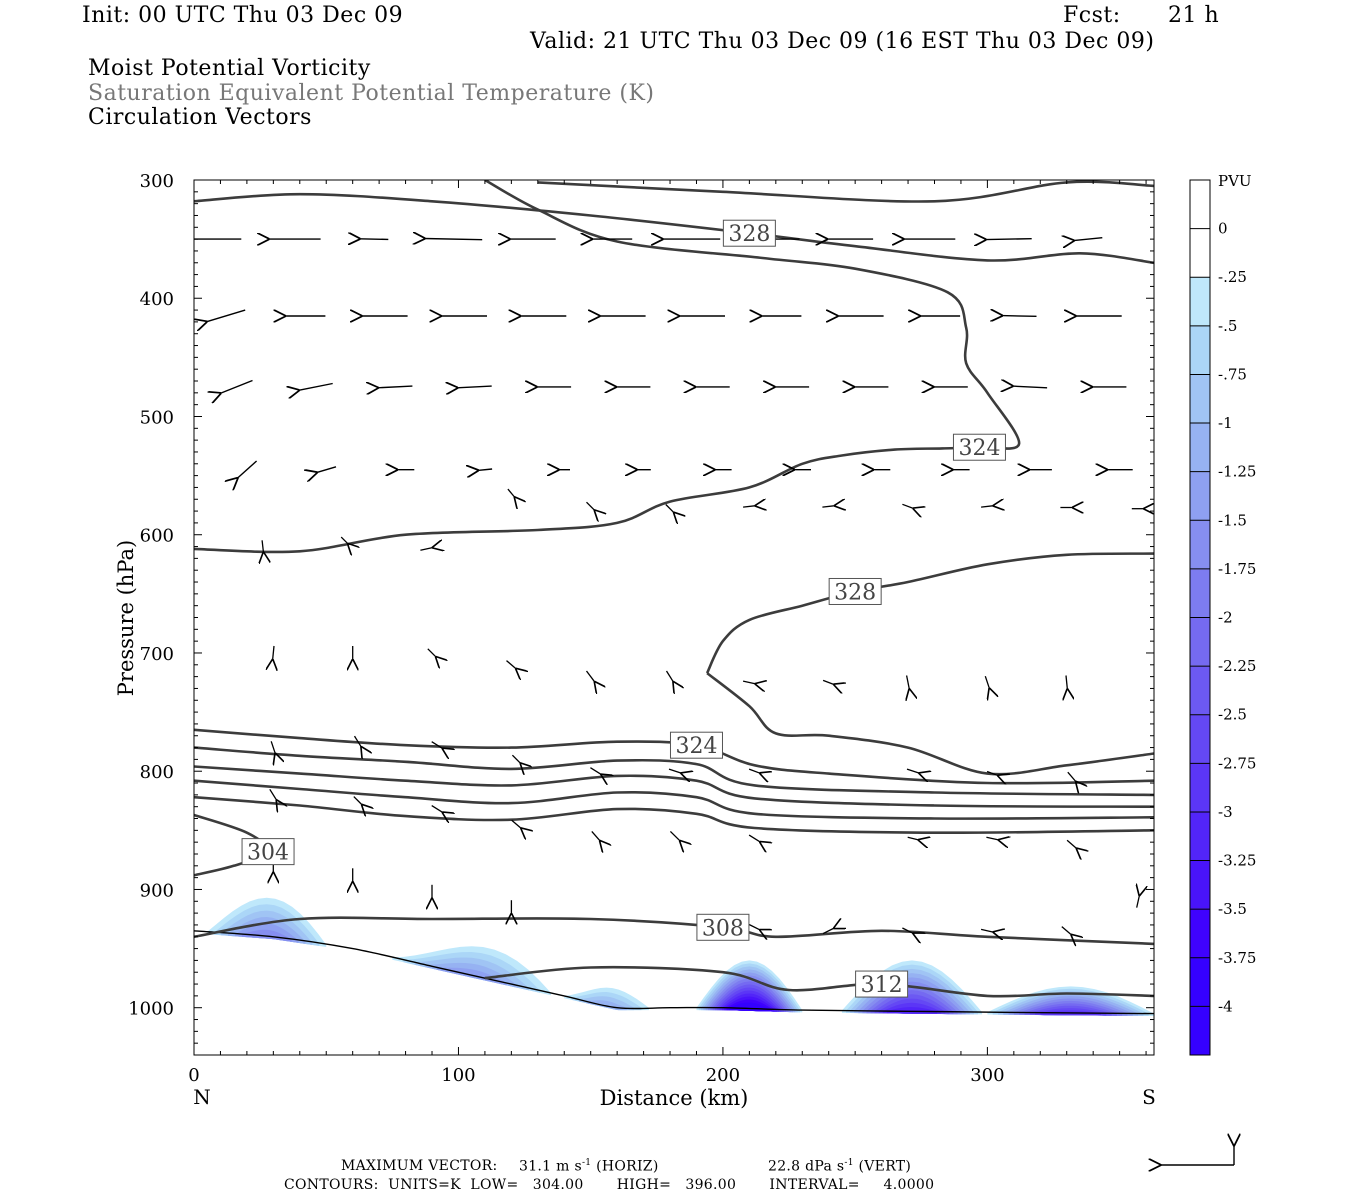 Image resolution: width=1350 pixels, height=1200 pixels. What do you see at coordinates (882, 985) in the screenshot?
I see `contour-label-312-12: 312` at bounding box center [882, 985].